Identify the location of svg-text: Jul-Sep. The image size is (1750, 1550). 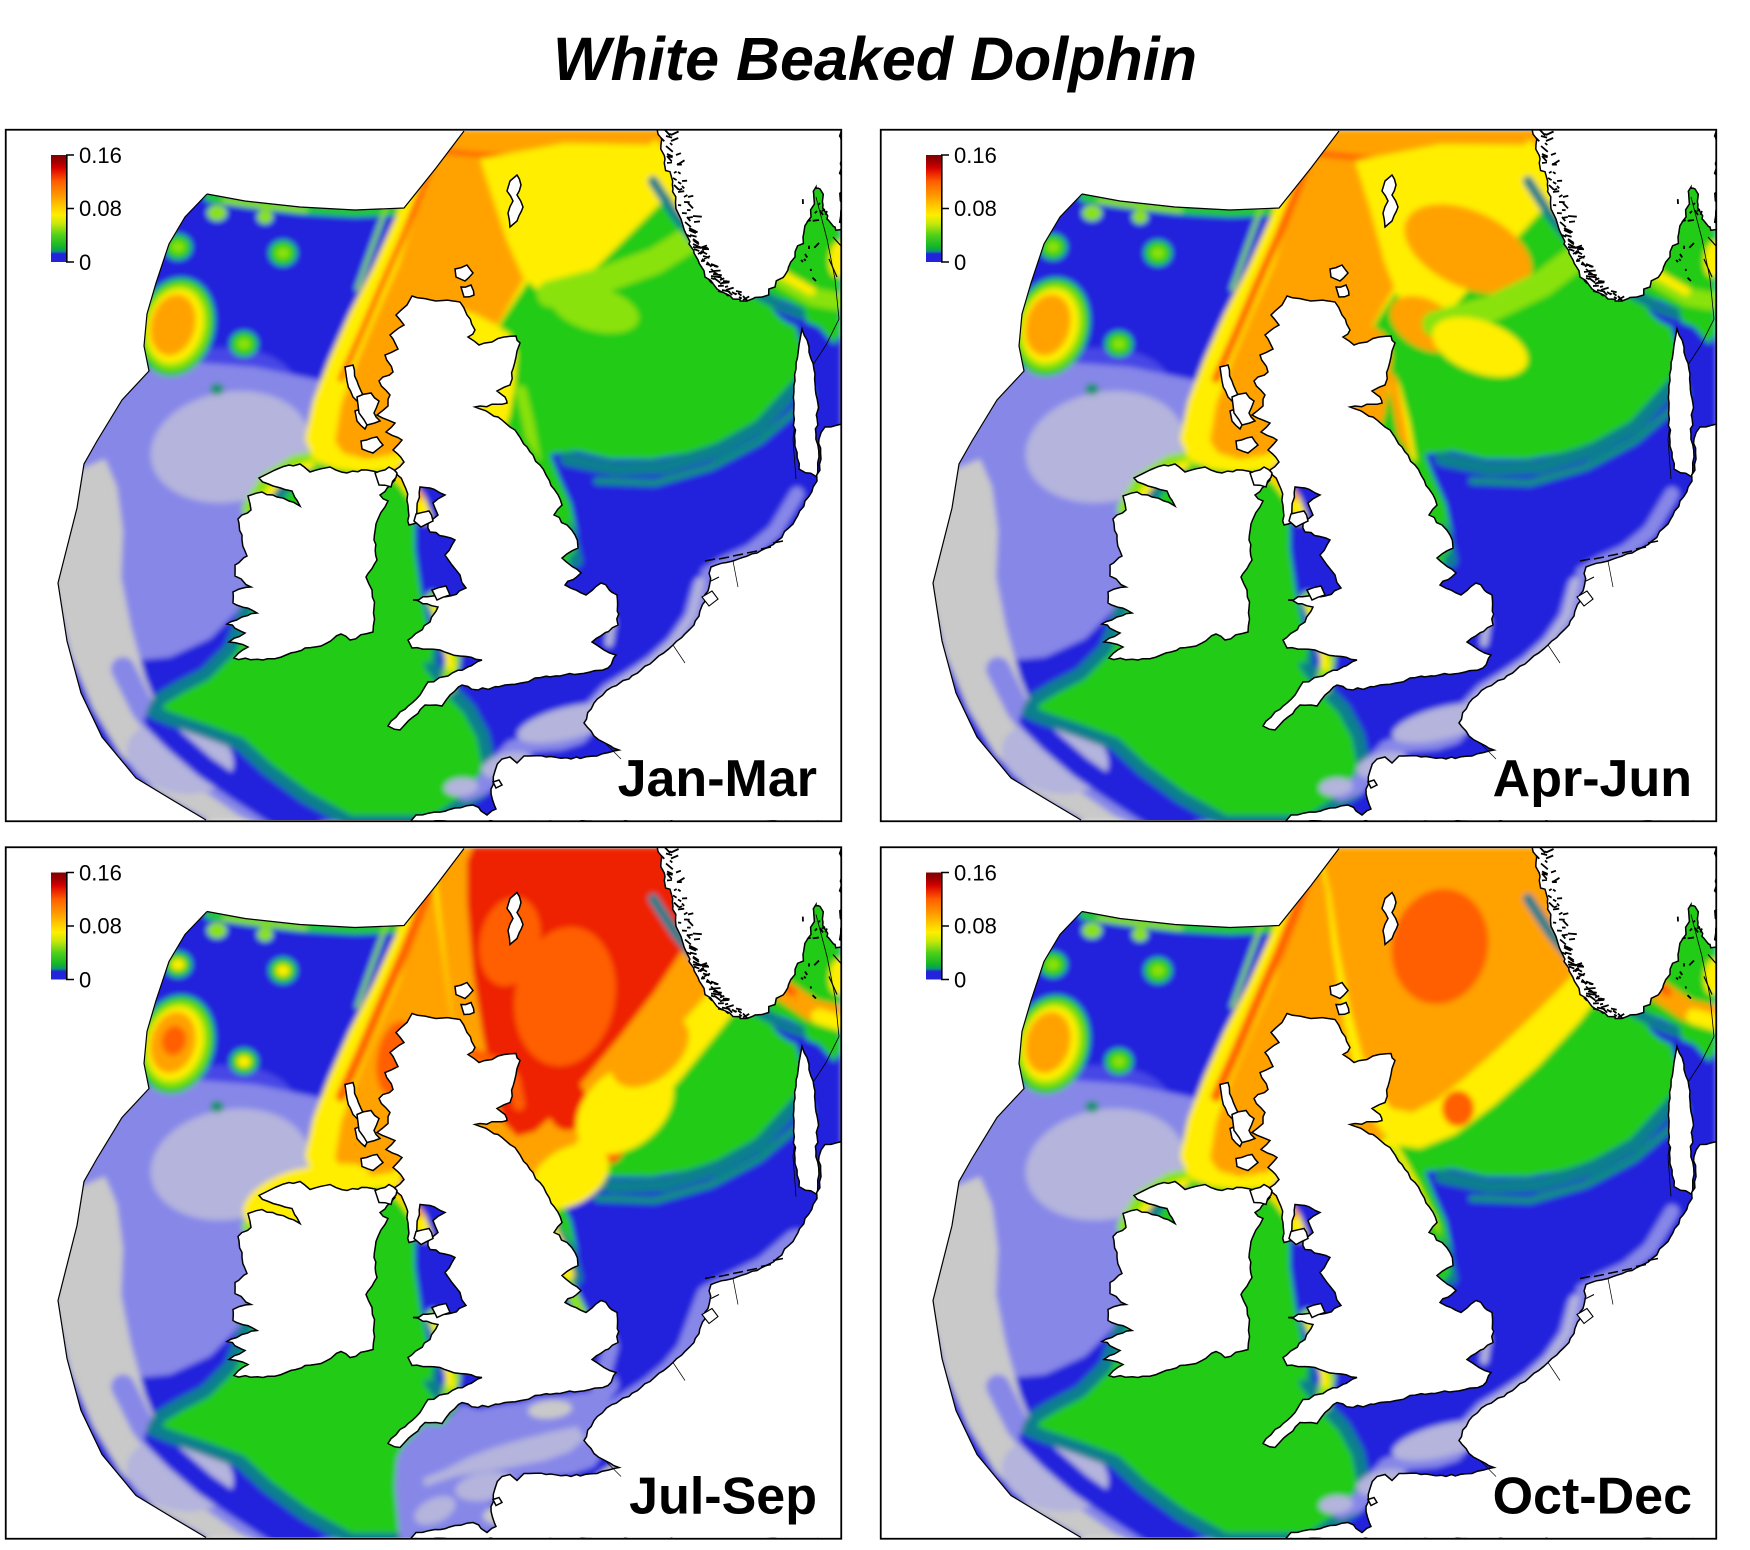
(723, 1497).